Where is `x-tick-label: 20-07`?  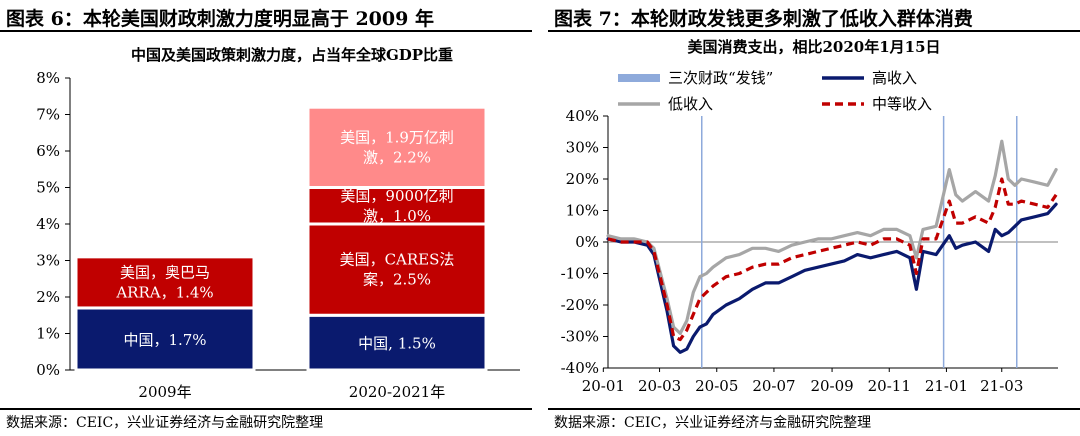
x-tick-label: 20-07 is located at coordinates (773, 386).